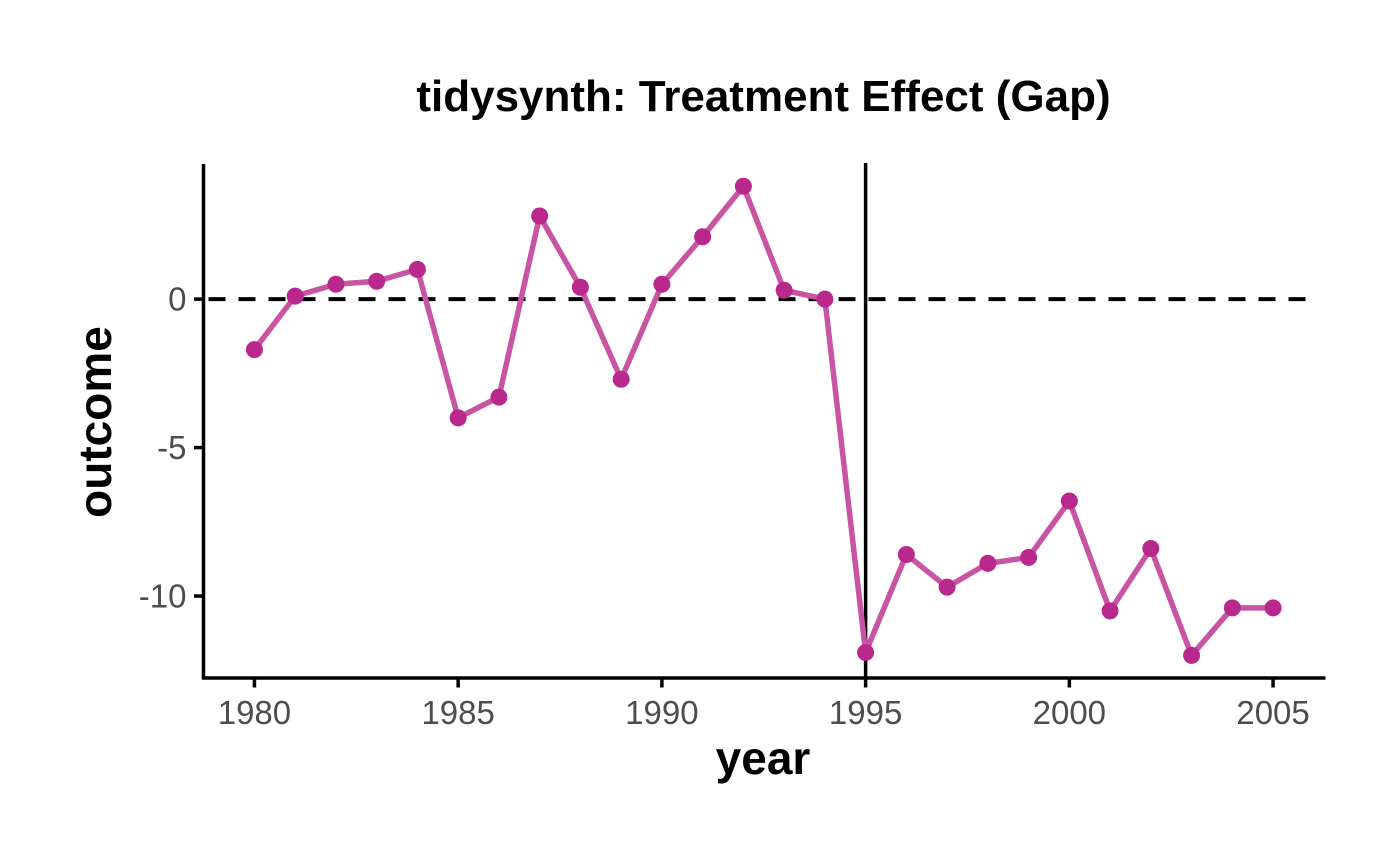 This screenshot has height=865, width=1400. Describe the element at coordinates (763, 96) in the screenshot. I see `chart-title: tidysynth: Treatment Effect (Gap)` at that location.